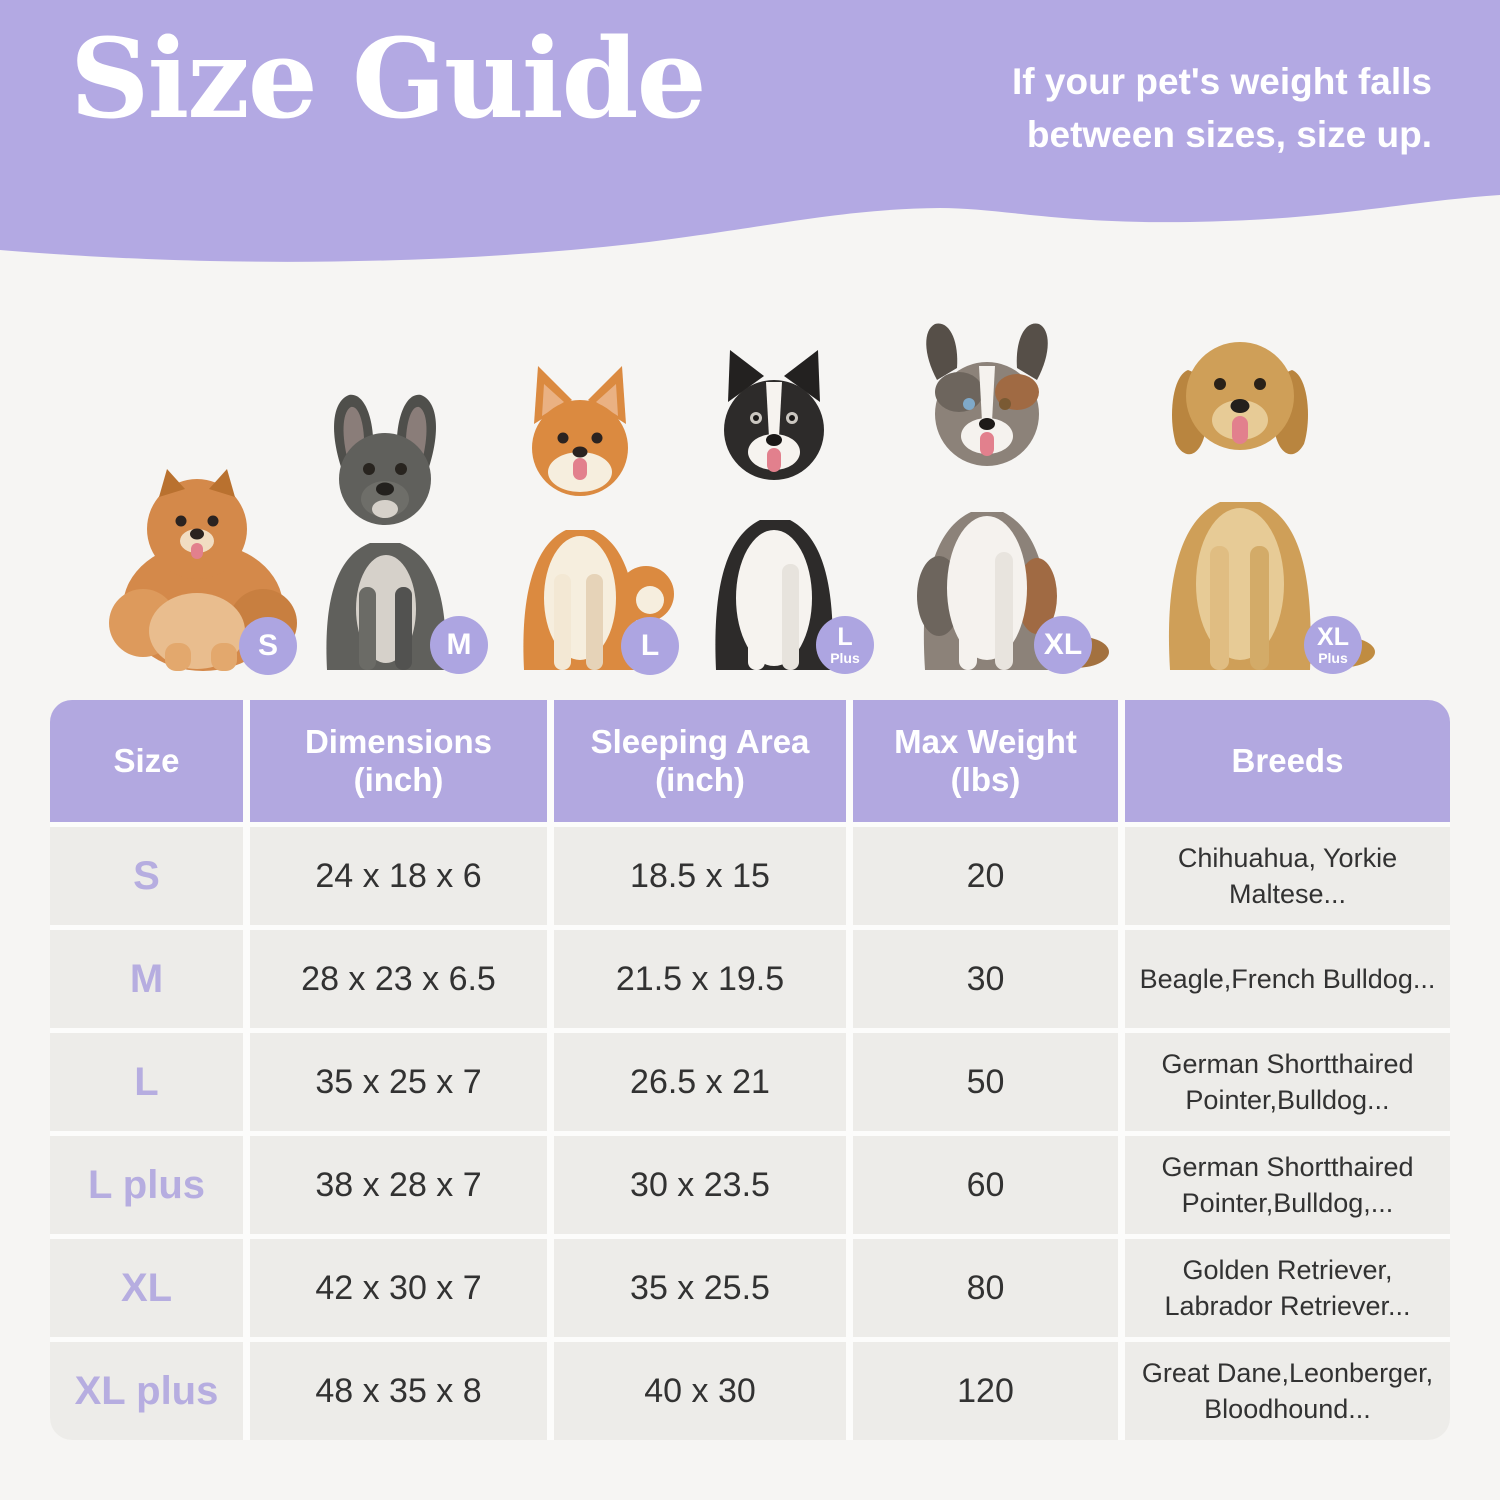  Describe the element at coordinates (985, 979) in the screenshot. I see `max-weight-cell: 30` at that location.